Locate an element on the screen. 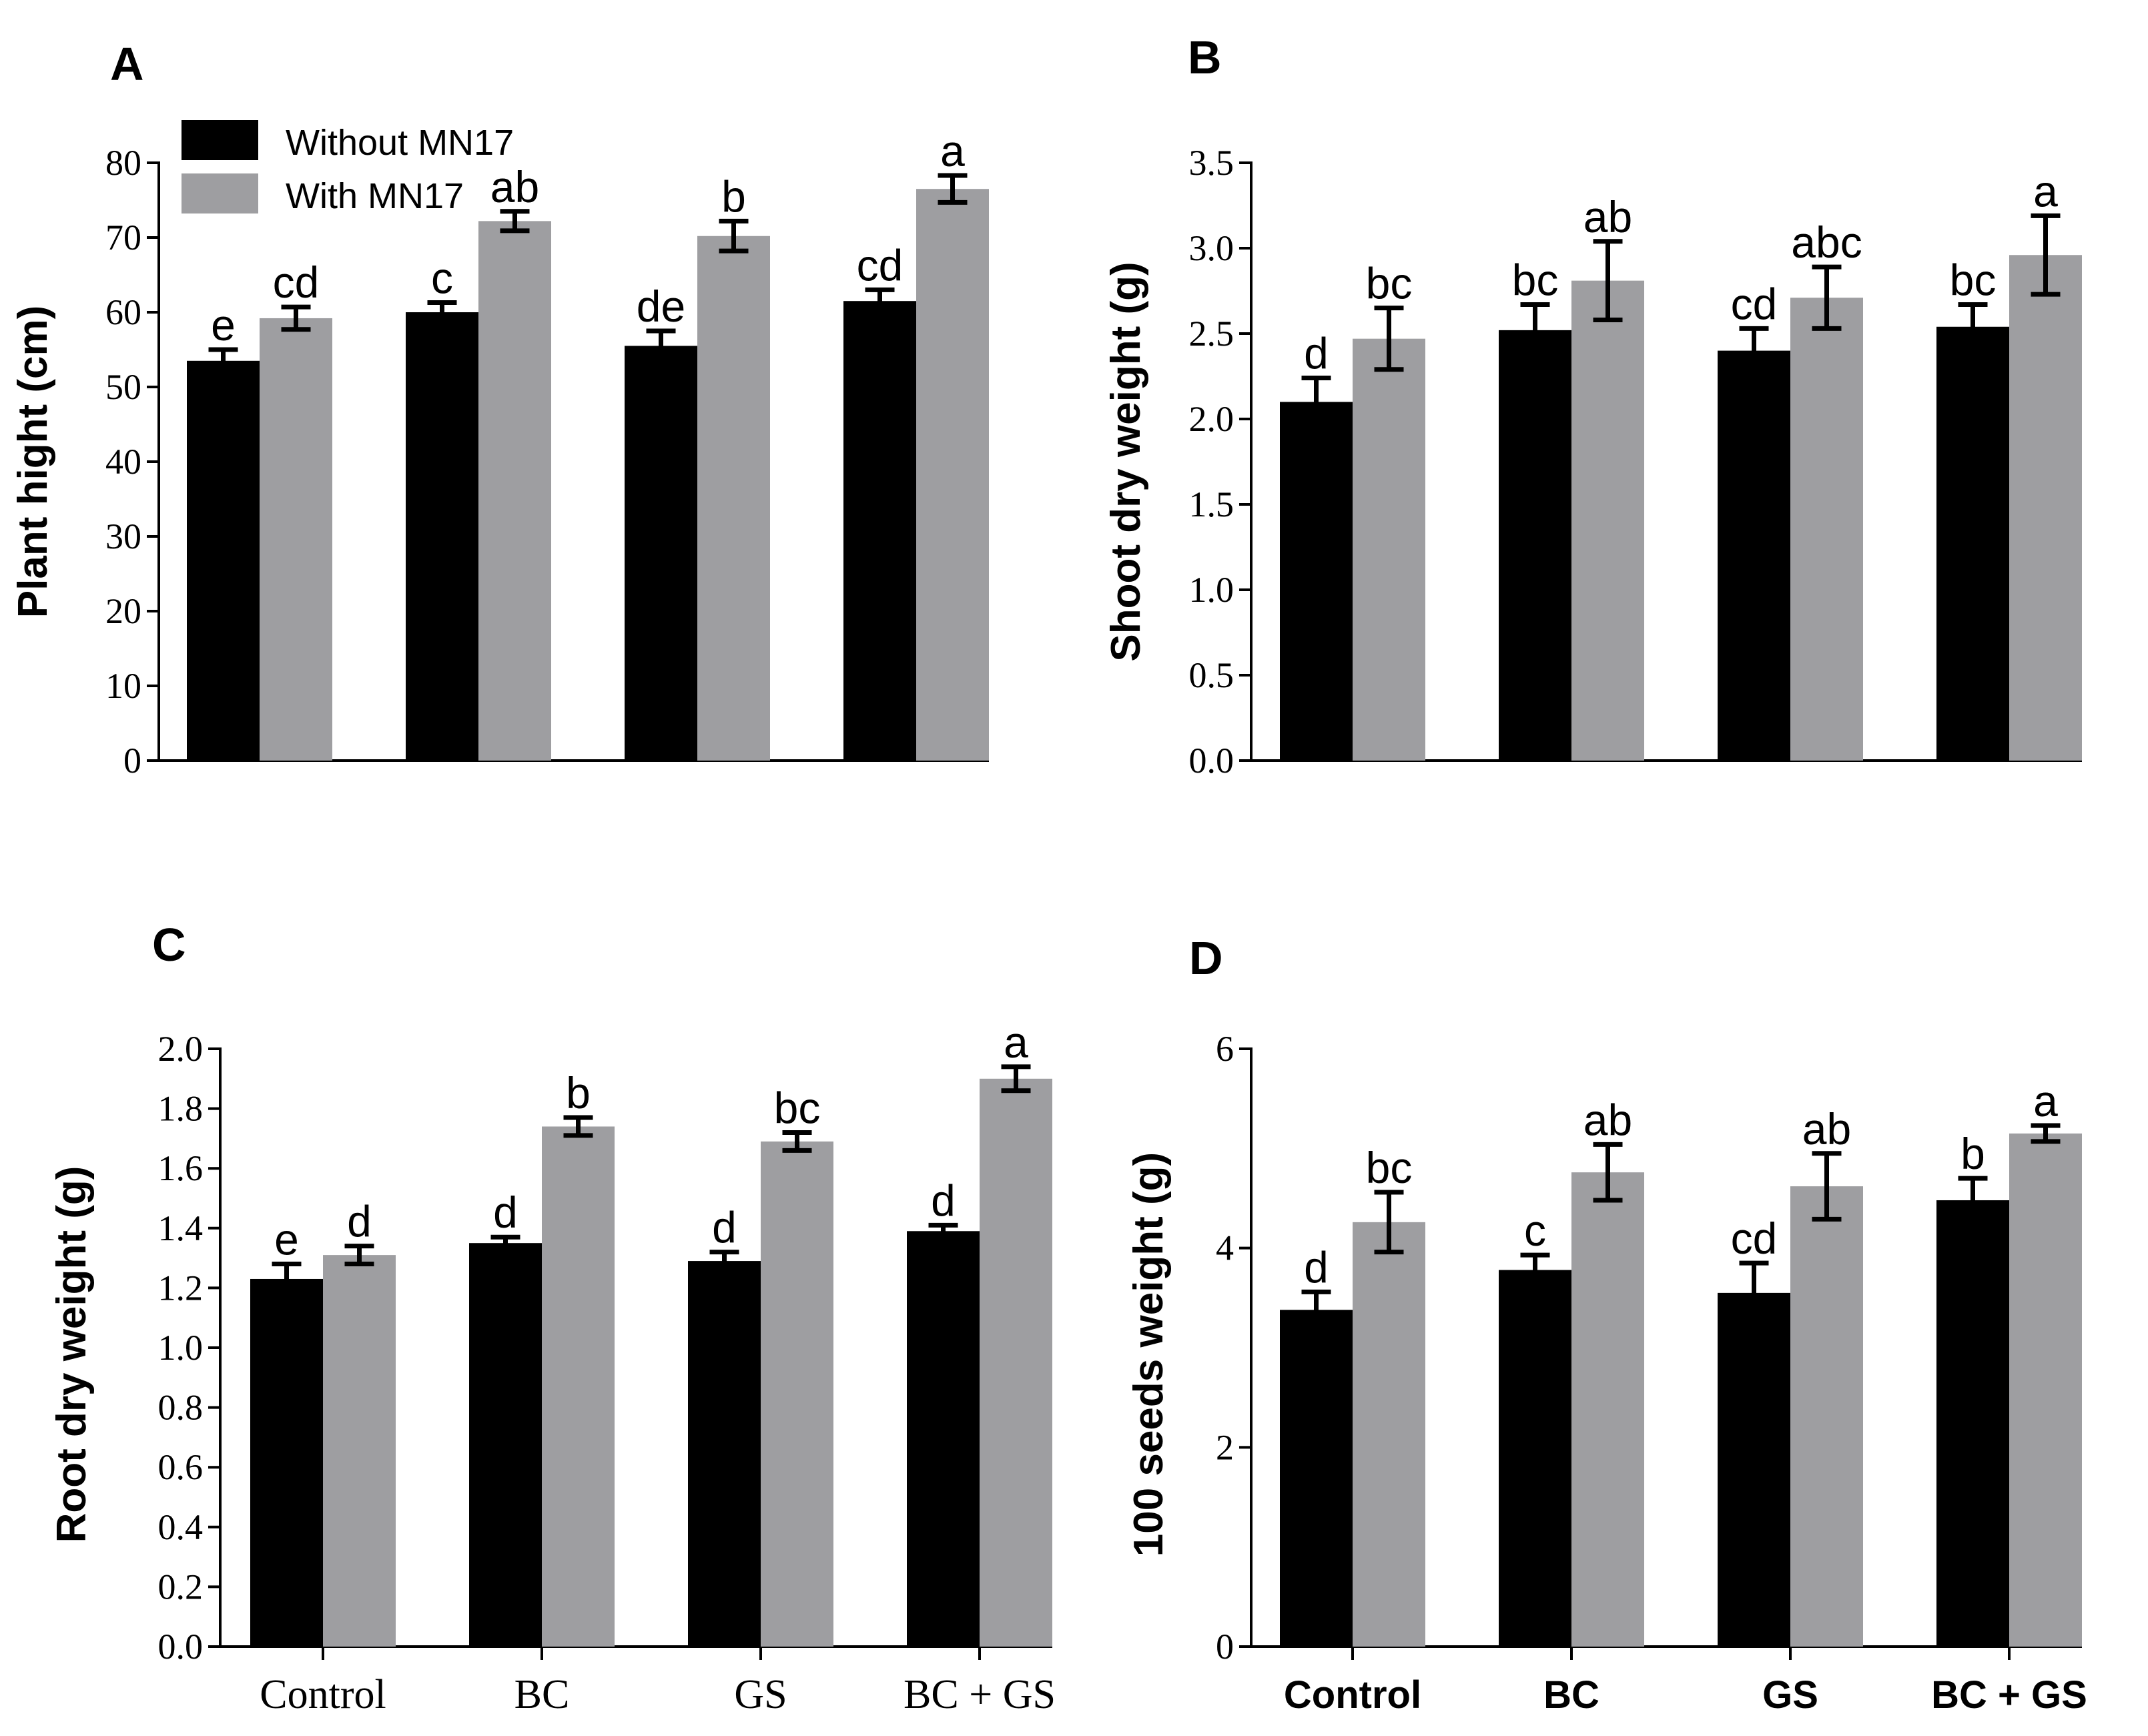  y-tick-label: 80 is located at coordinates (123, 163).